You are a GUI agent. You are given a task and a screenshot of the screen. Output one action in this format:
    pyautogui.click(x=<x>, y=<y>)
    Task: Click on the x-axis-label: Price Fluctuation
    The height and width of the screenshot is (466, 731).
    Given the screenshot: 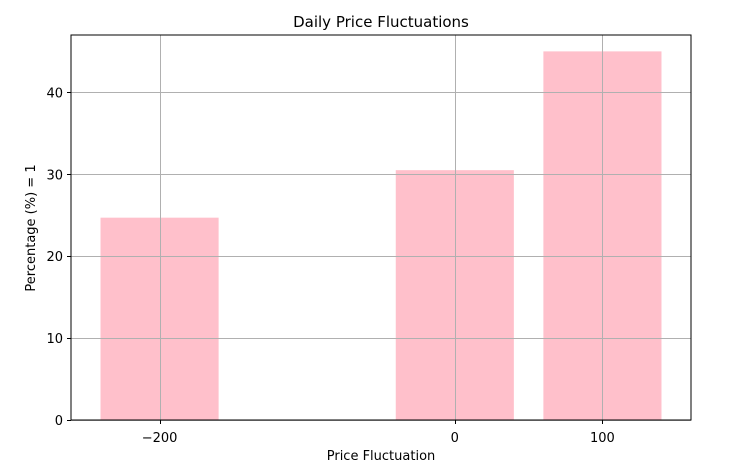 What is the action you would take?
    pyautogui.click(x=381, y=456)
    